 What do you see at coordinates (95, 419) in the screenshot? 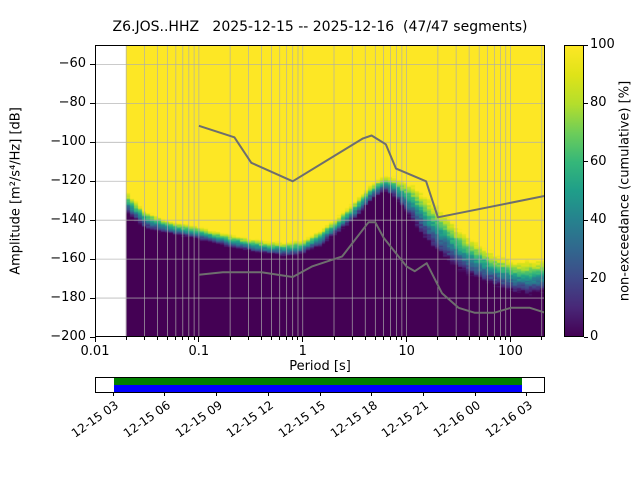
I see `timeline-date-label: 12-15 03` at bounding box center [95, 419].